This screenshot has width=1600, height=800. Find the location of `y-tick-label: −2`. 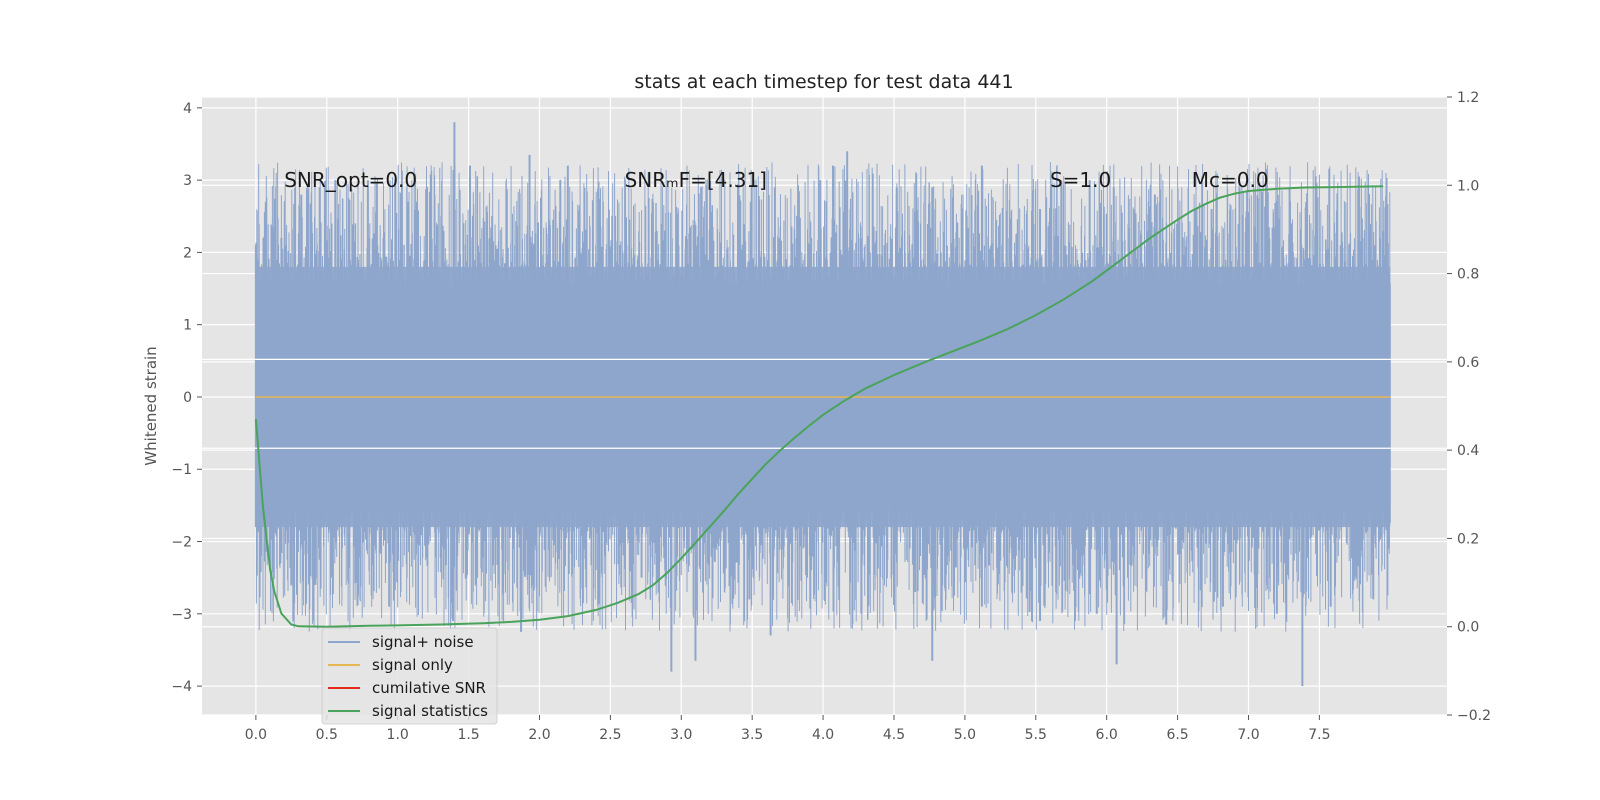

y-tick-label: −2 is located at coordinates (181, 543).